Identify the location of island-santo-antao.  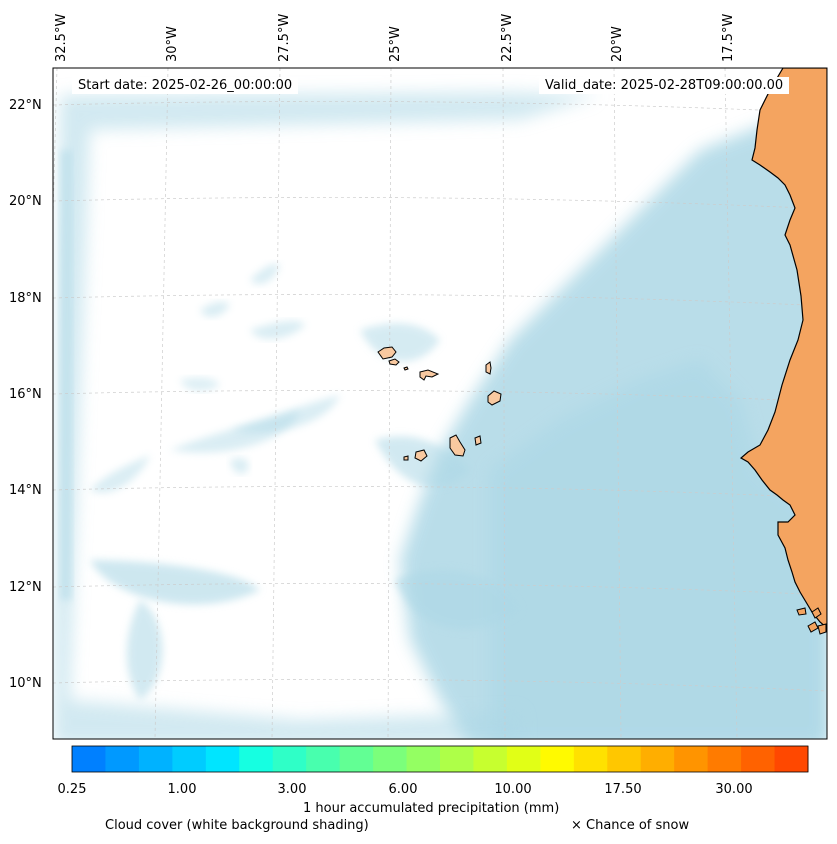
(387, 353).